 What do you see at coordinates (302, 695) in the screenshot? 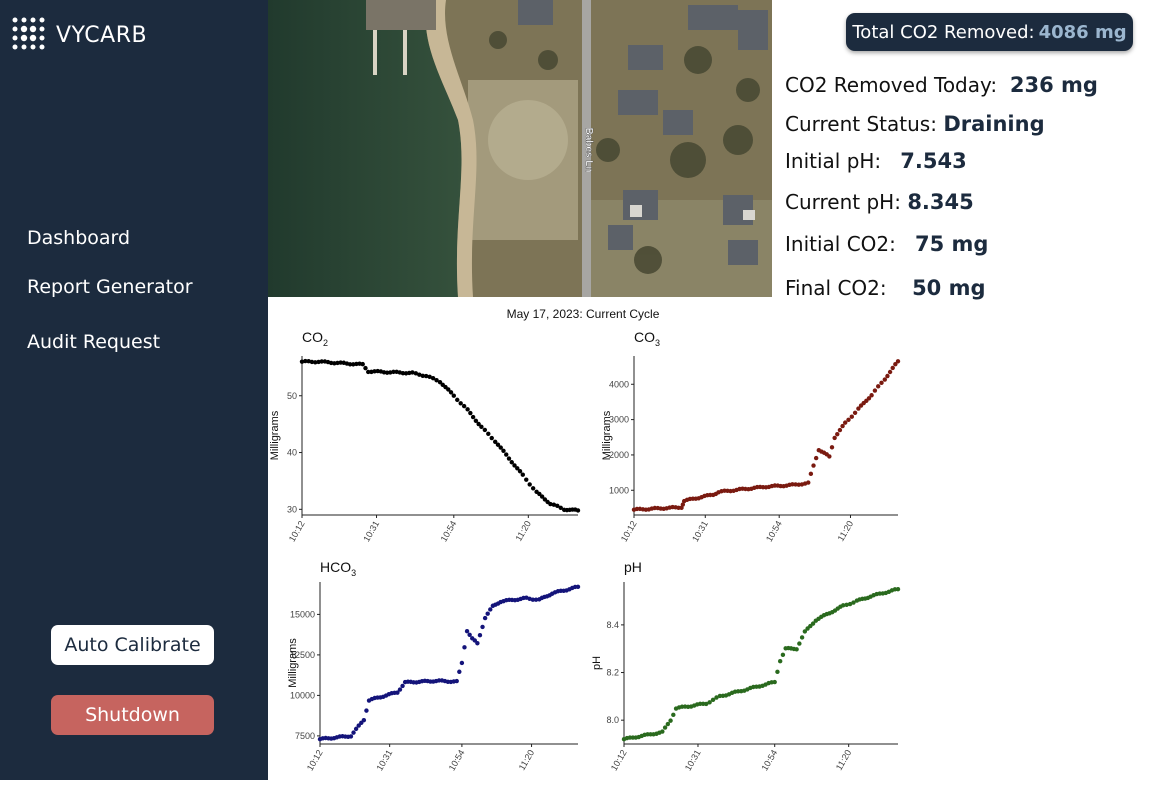
I see `y-tick-label: 10000` at bounding box center [302, 695].